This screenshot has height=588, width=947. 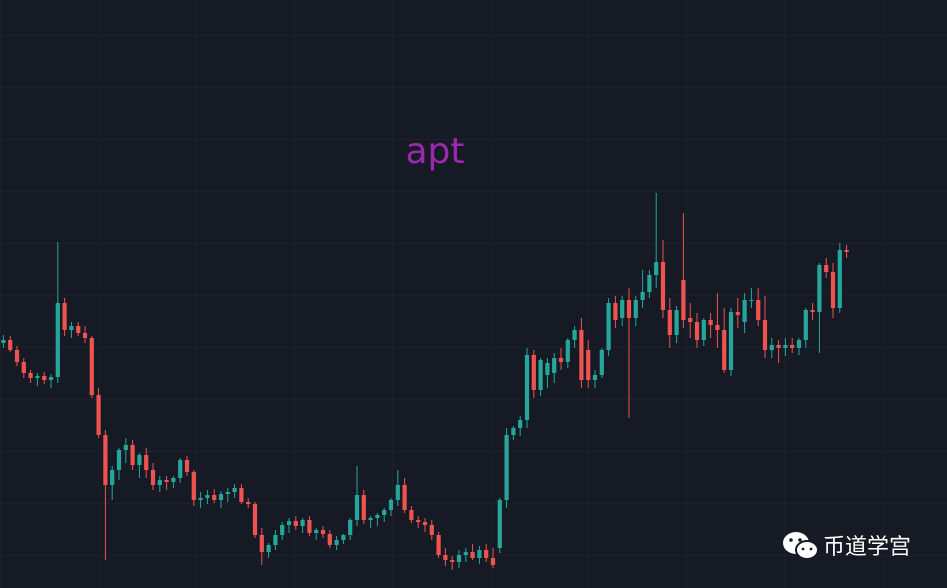 I want to click on watermark: 币道学宫, so click(x=867, y=547).